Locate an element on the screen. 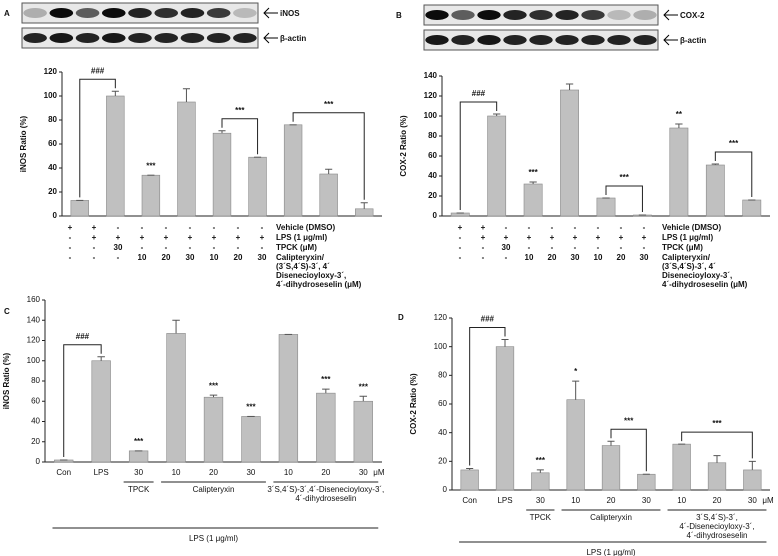  y-axis-label: iNOS Ratio (%) is located at coordinates (23, 143).